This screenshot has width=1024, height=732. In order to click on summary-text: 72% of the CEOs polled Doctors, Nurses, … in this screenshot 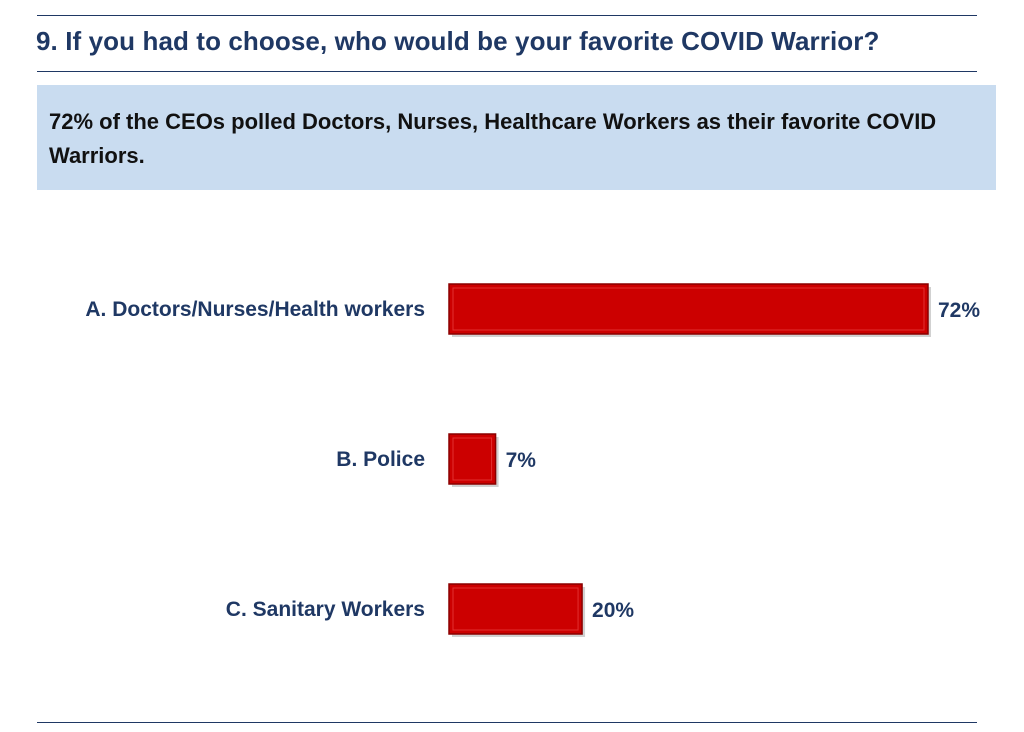, I will do `click(493, 138)`.